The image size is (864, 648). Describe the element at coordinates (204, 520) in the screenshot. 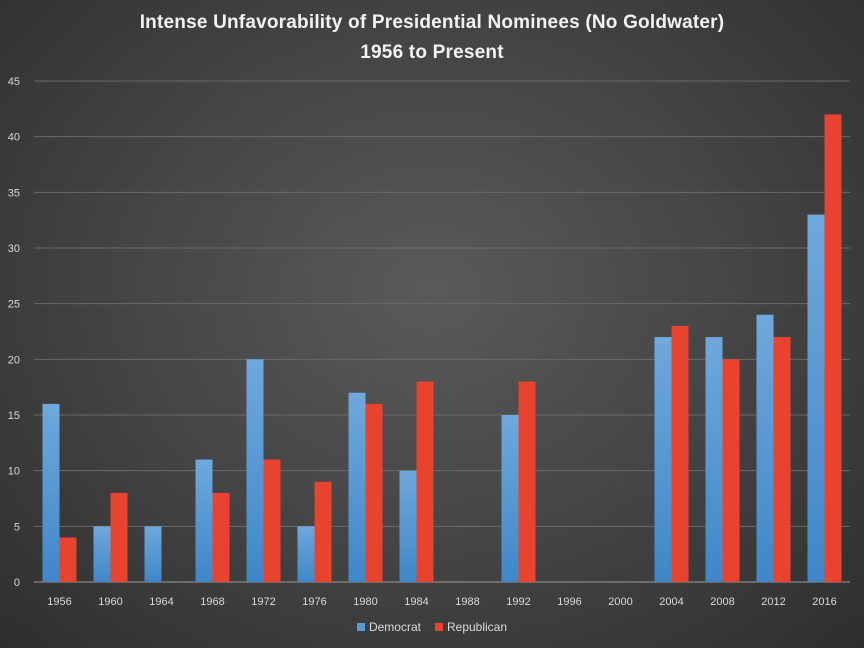

I see `bar-democrat-1968` at that location.